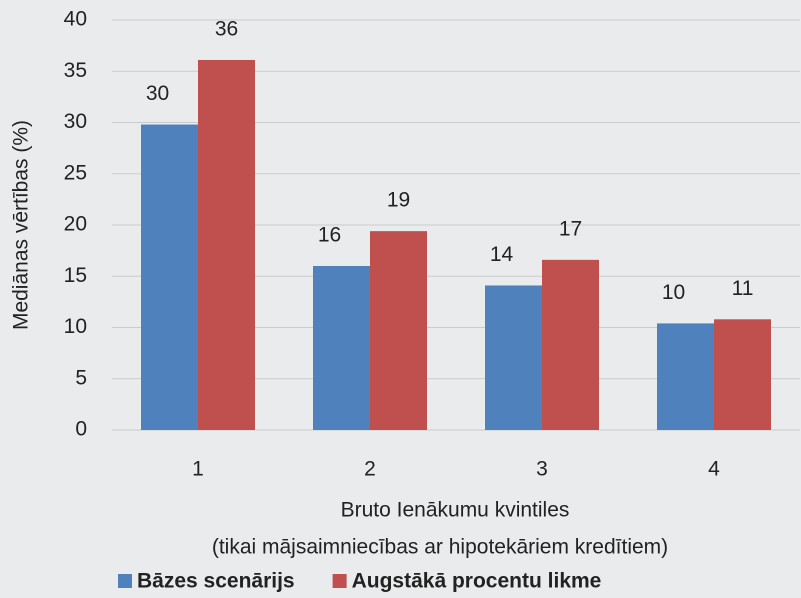 This screenshot has width=801, height=598. What do you see at coordinates (714, 469) in the screenshot?
I see `x-tick-label: 4` at bounding box center [714, 469].